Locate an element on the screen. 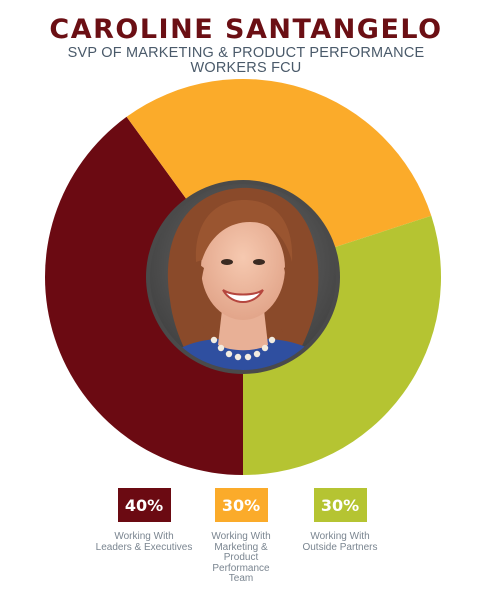  legend-swatch-leaders: 40% is located at coordinates (144, 505).